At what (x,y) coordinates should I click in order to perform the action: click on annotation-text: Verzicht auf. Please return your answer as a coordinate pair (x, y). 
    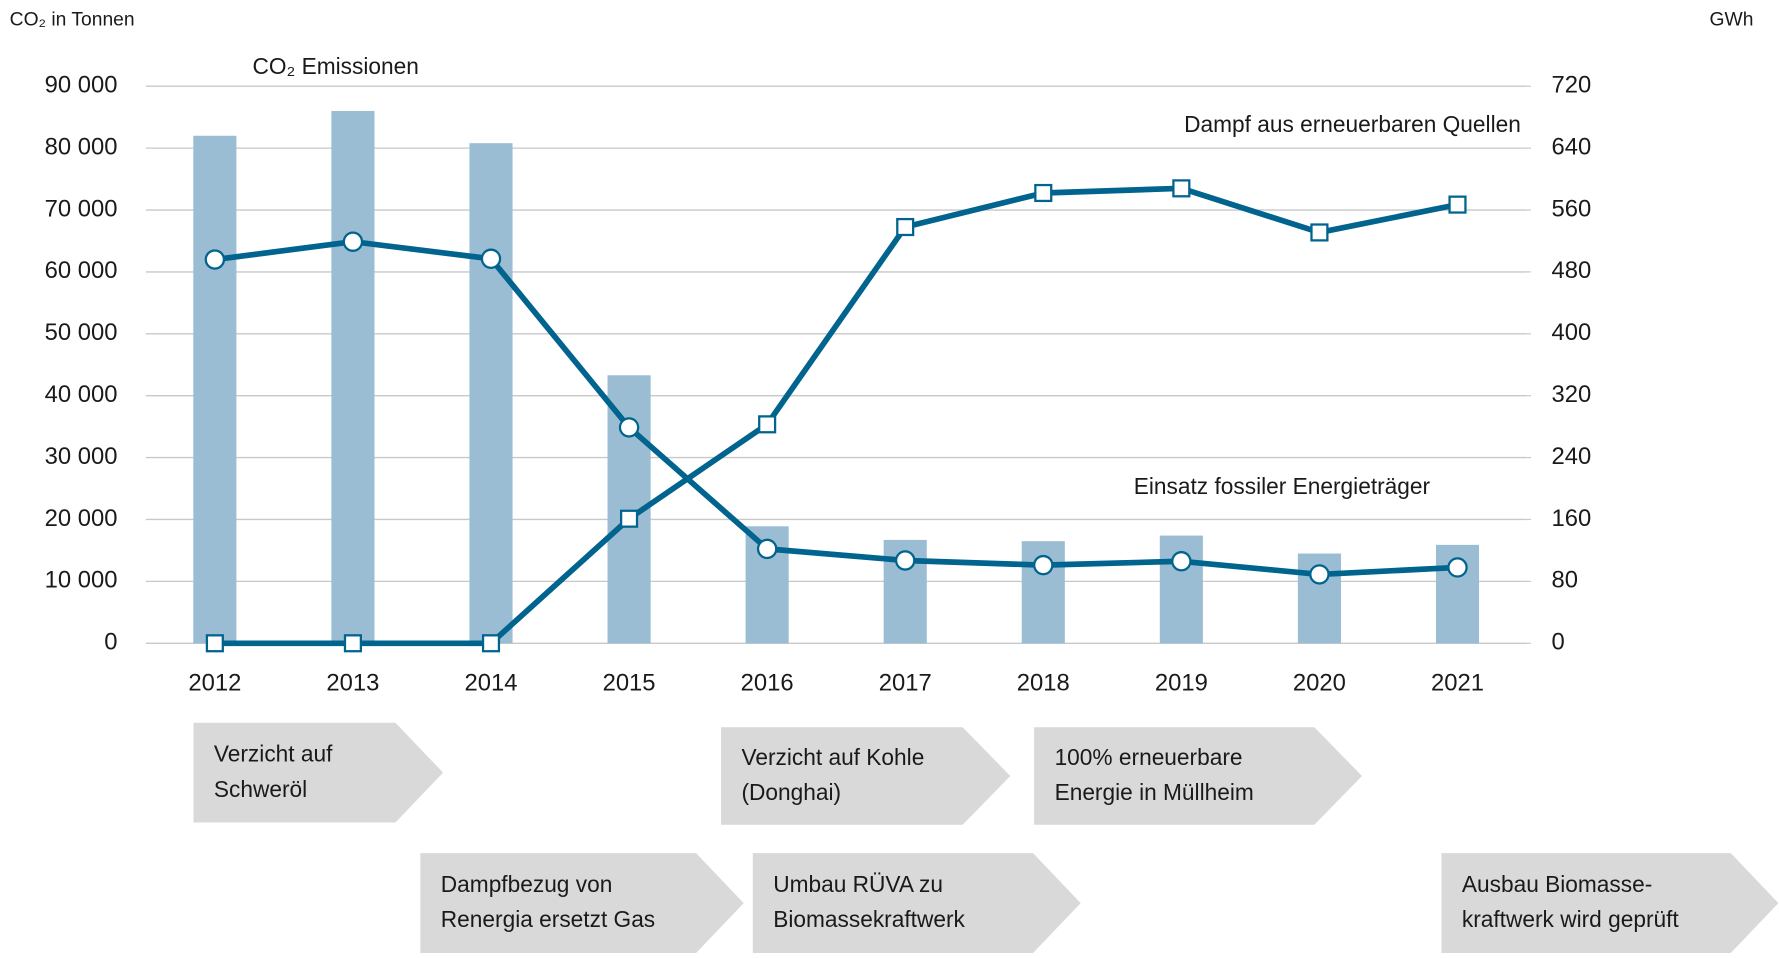
    Looking at the image, I should click on (273, 754).